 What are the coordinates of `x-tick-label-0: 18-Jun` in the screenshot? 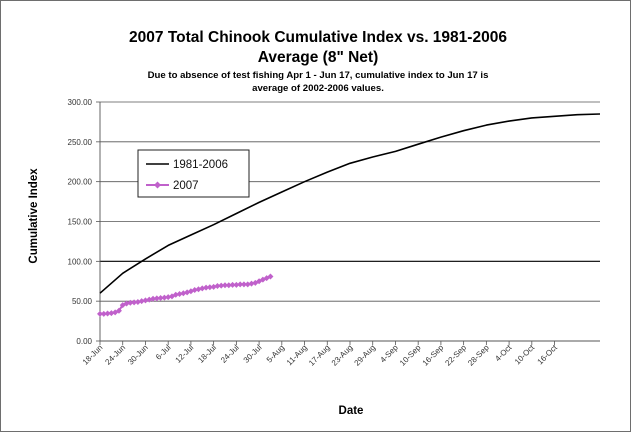 It's located at (93, 355).